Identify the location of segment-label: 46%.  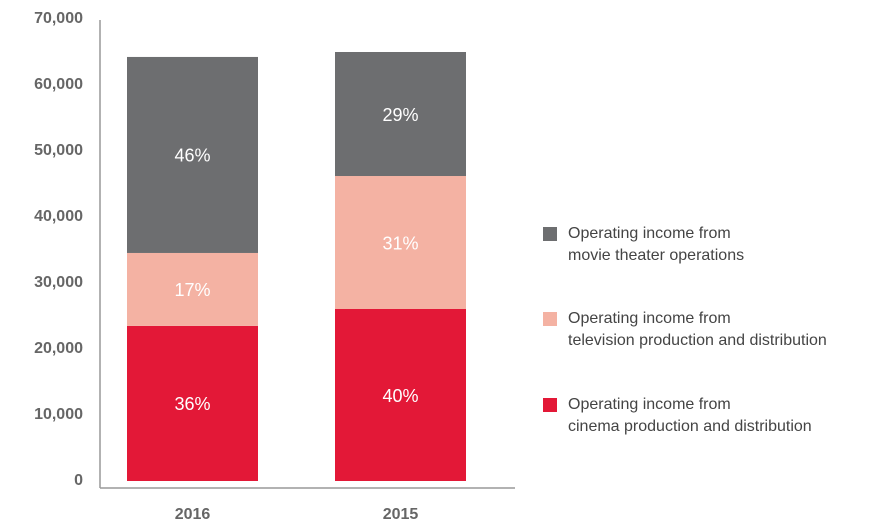
(192, 156).